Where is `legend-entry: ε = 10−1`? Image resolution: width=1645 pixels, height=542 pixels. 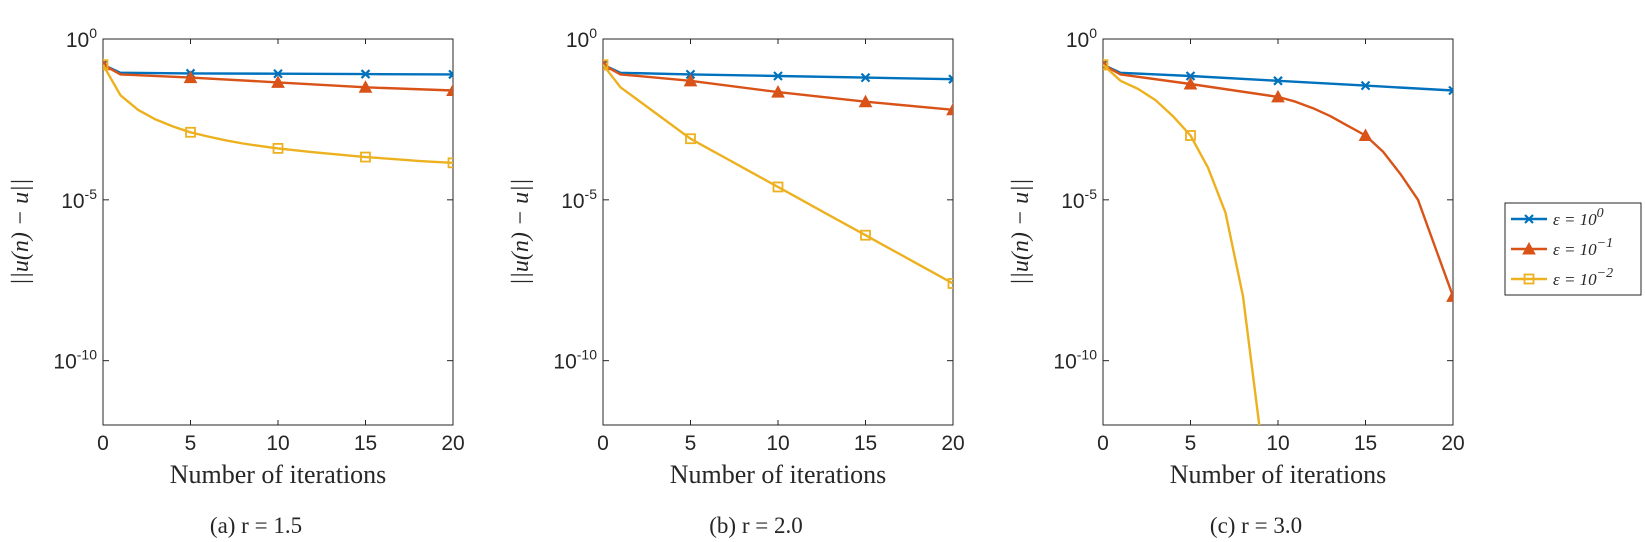
legend-entry: ε = 10−1 is located at coordinates (1562, 247).